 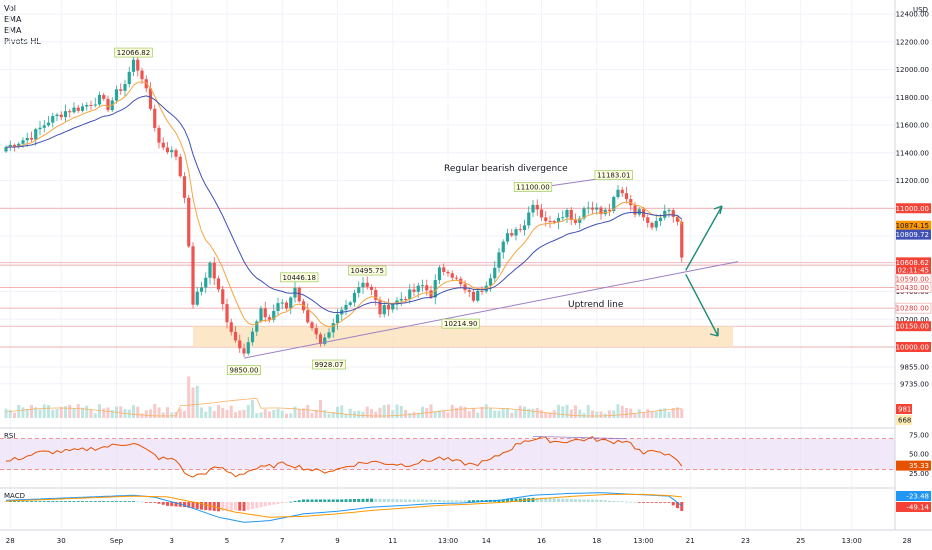 I want to click on pivot-label-text: 11100.00, so click(x=532, y=187).